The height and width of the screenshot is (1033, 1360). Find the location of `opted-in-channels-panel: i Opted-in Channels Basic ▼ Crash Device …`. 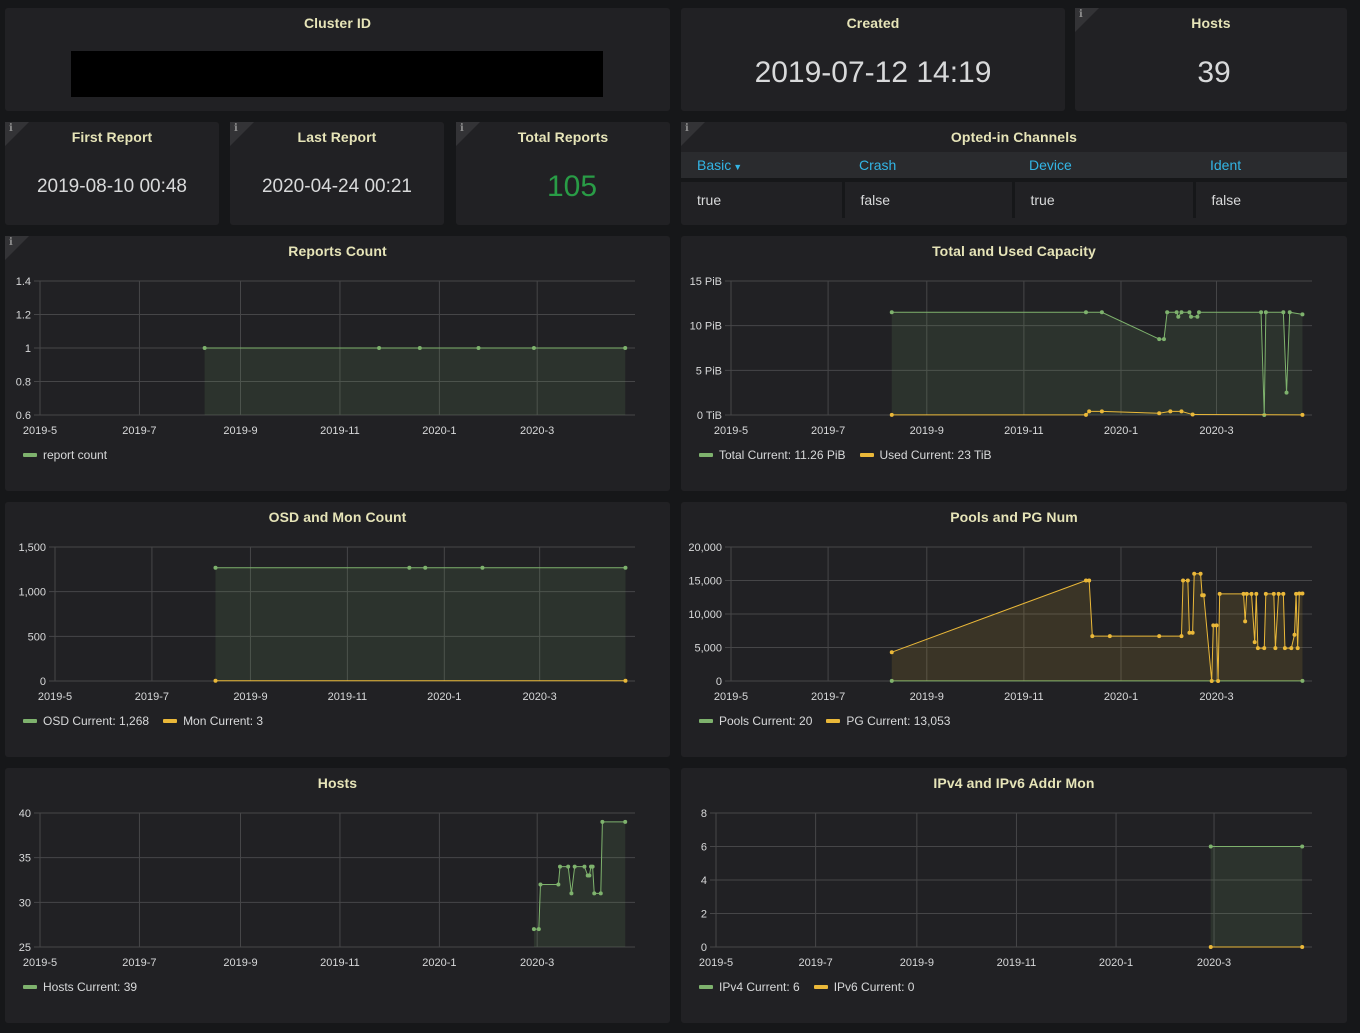

opted-in-channels-panel: i Opted-in Channels Basic ▼ Crash Device … is located at coordinates (1014, 173).